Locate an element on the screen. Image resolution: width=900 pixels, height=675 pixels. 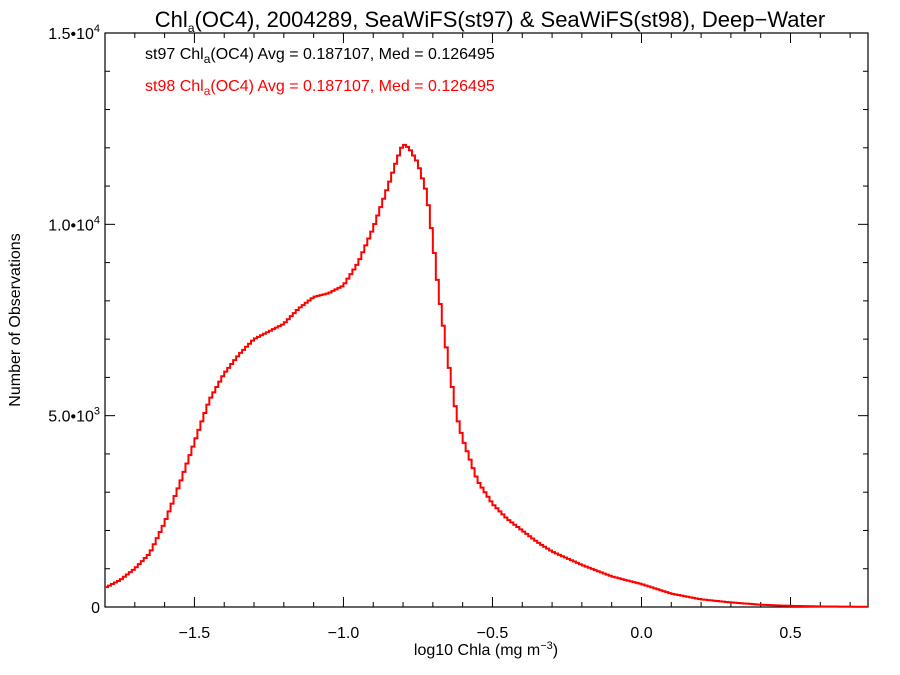
y-tick-label: 1.0•104 is located at coordinates (74, 224).